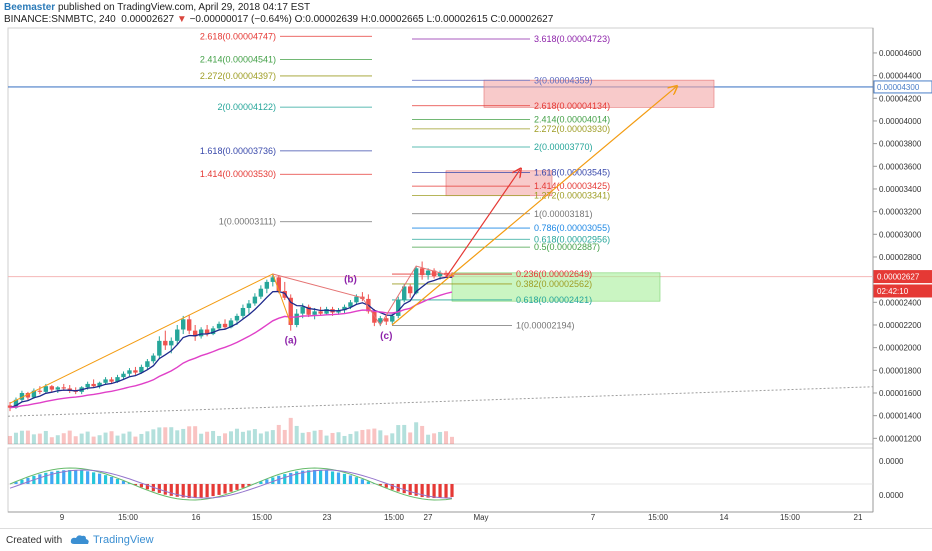  Describe the element at coordinates (900, 166) in the screenshot. I see `y-tick-label: 0.00003600` at that location.